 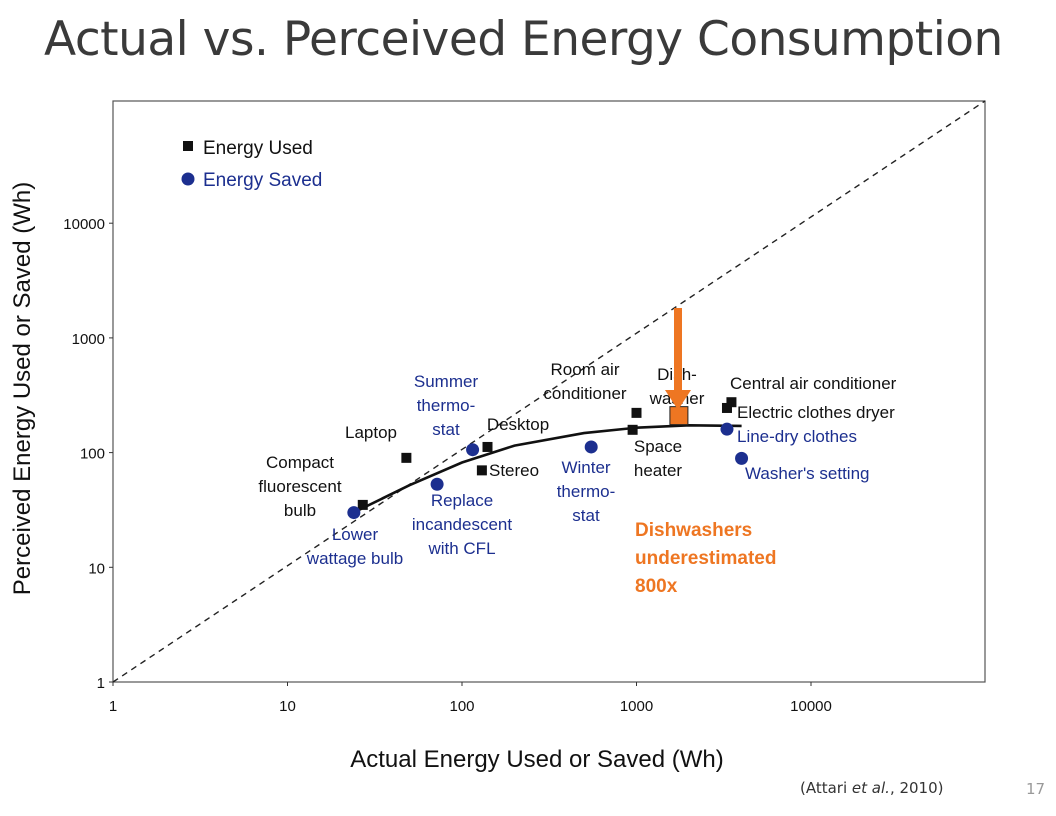 I want to click on point-label: Electric clothes dryer, so click(x=816, y=412).